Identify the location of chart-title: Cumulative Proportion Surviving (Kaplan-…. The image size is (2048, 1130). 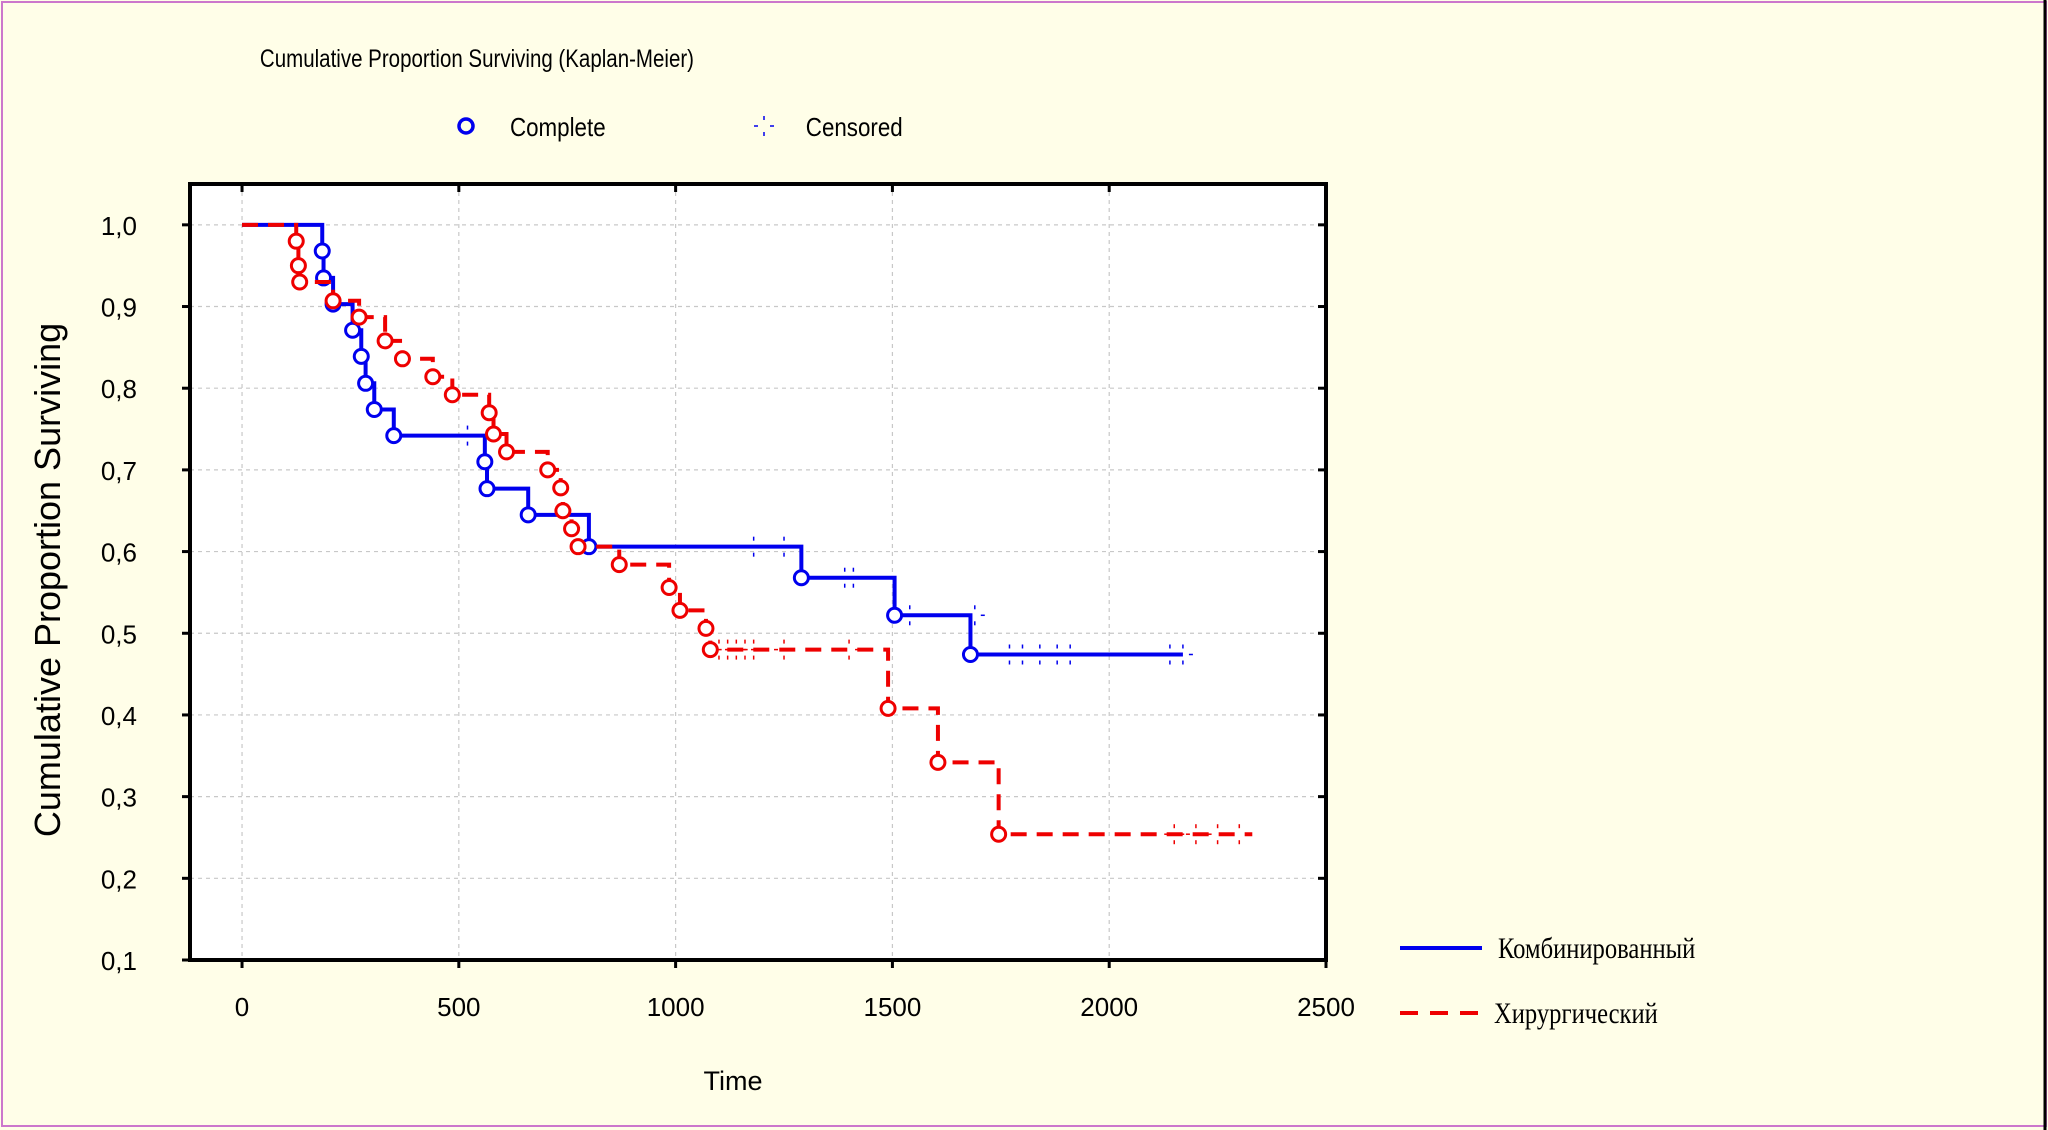
(477, 58).